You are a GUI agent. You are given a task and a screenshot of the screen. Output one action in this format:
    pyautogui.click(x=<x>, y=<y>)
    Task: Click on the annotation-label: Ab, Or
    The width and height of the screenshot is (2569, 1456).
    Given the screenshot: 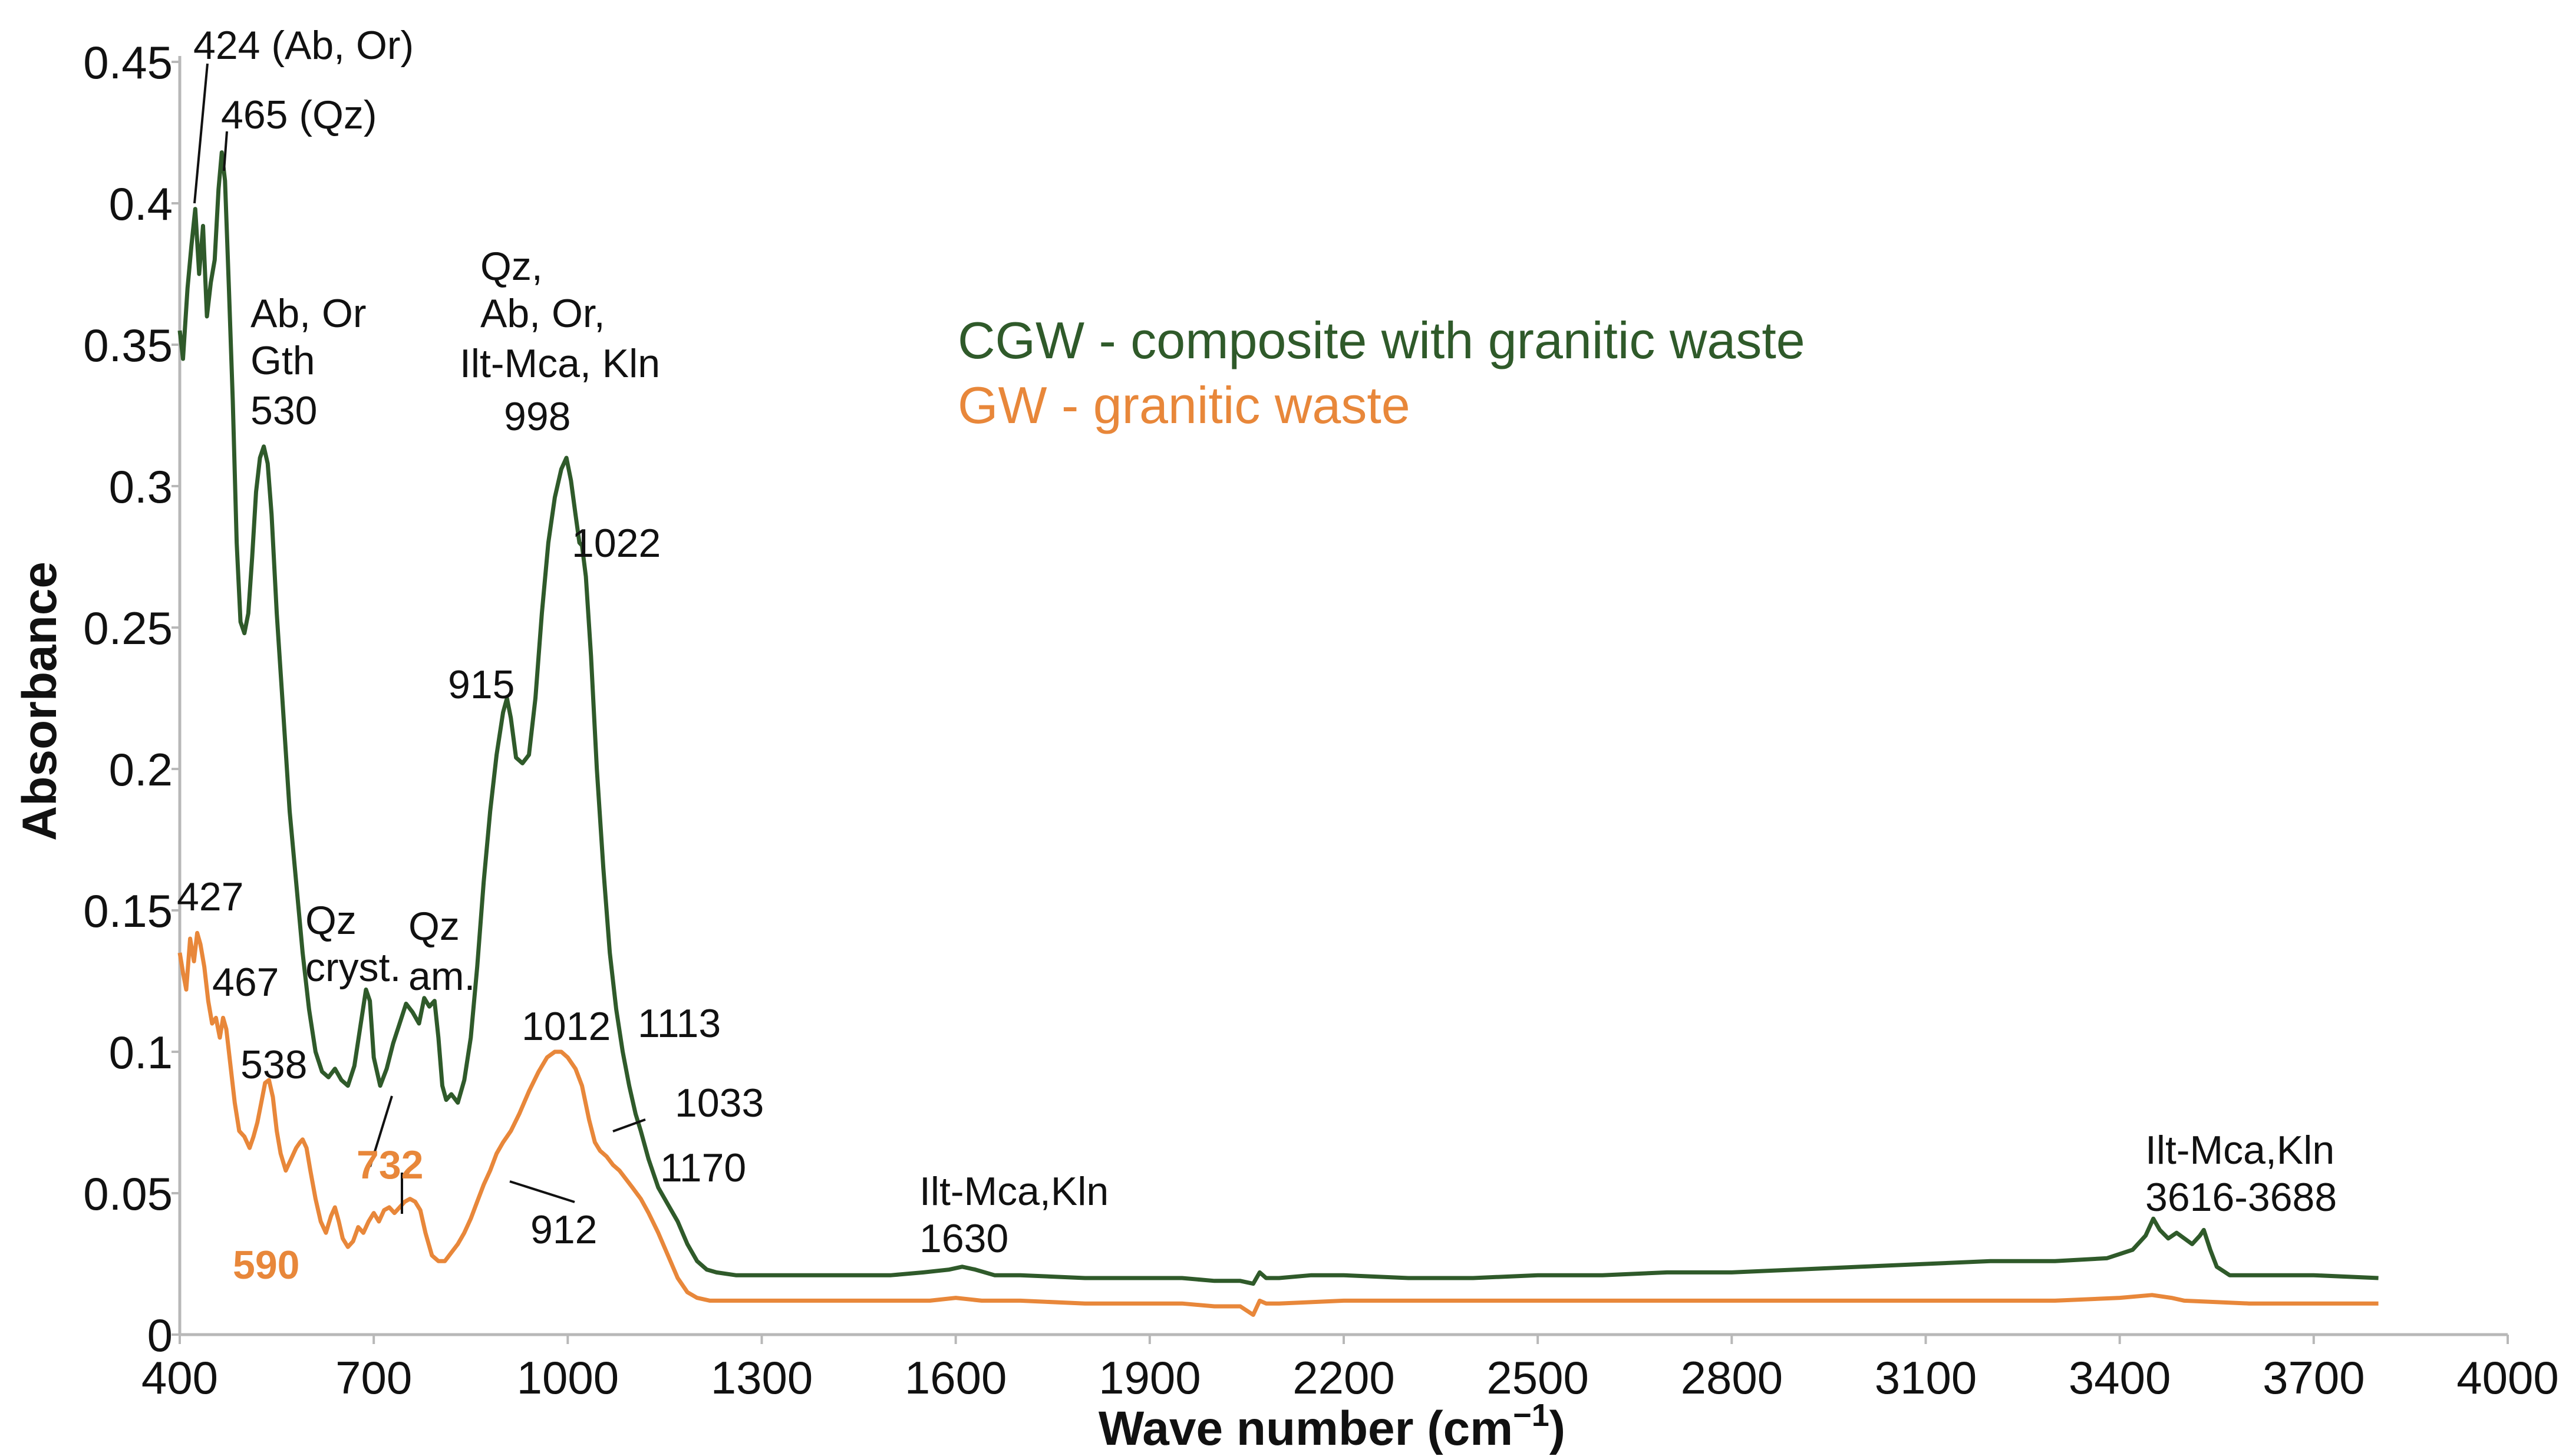 What is the action you would take?
    pyautogui.click(x=308, y=313)
    